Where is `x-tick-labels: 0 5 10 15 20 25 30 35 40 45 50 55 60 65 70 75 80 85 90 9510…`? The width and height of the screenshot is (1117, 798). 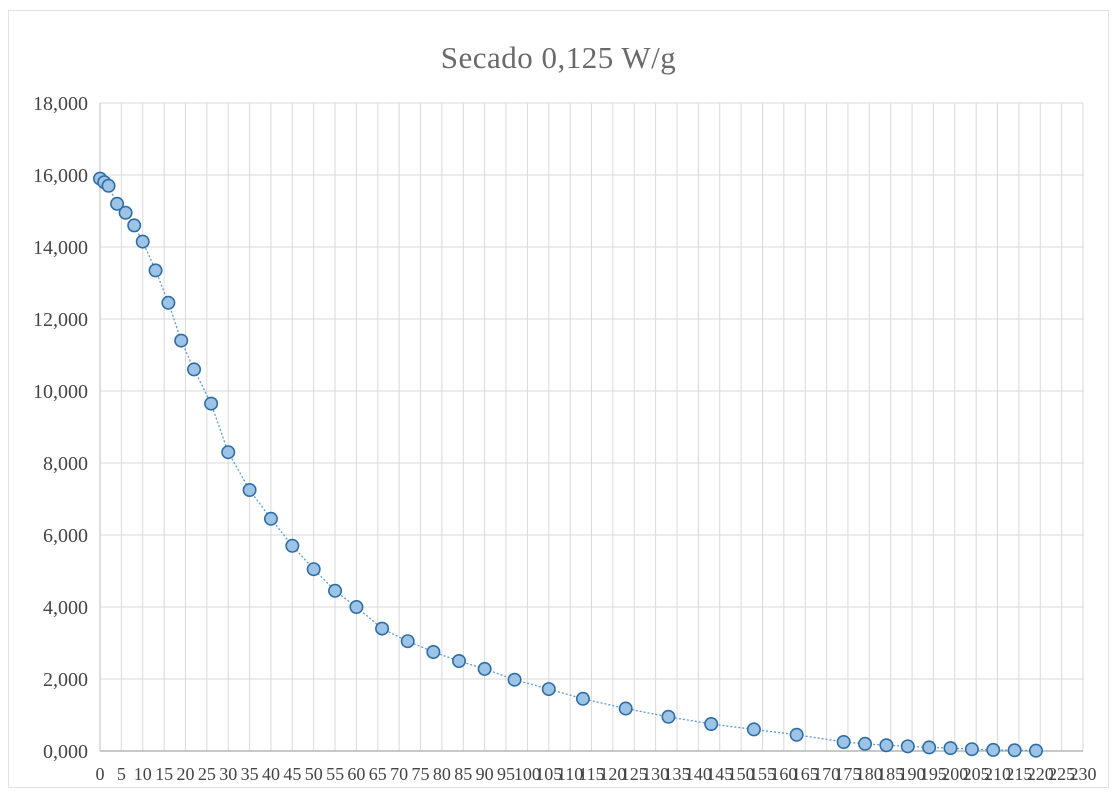 x-tick-labels: 0 5 10 15 20 25 30 35 40 45 50 55 60 65 70 75 80 85 90 9510… is located at coordinates (596, 774).